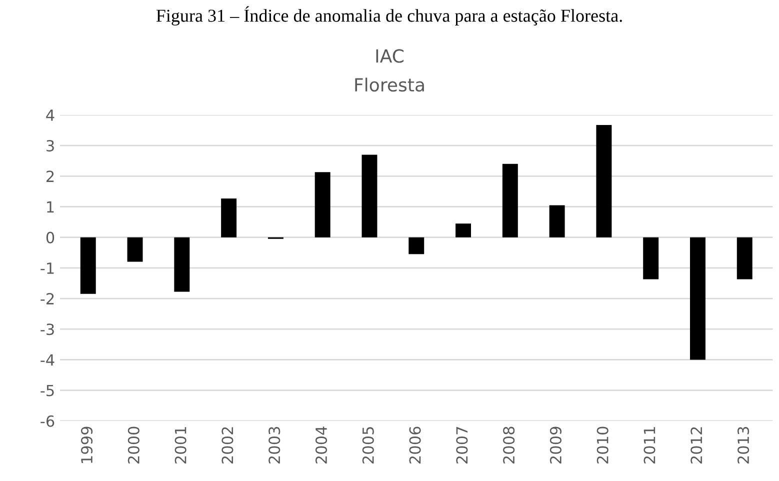  I want to click on chart-subtitle: Floresta, so click(389, 85).